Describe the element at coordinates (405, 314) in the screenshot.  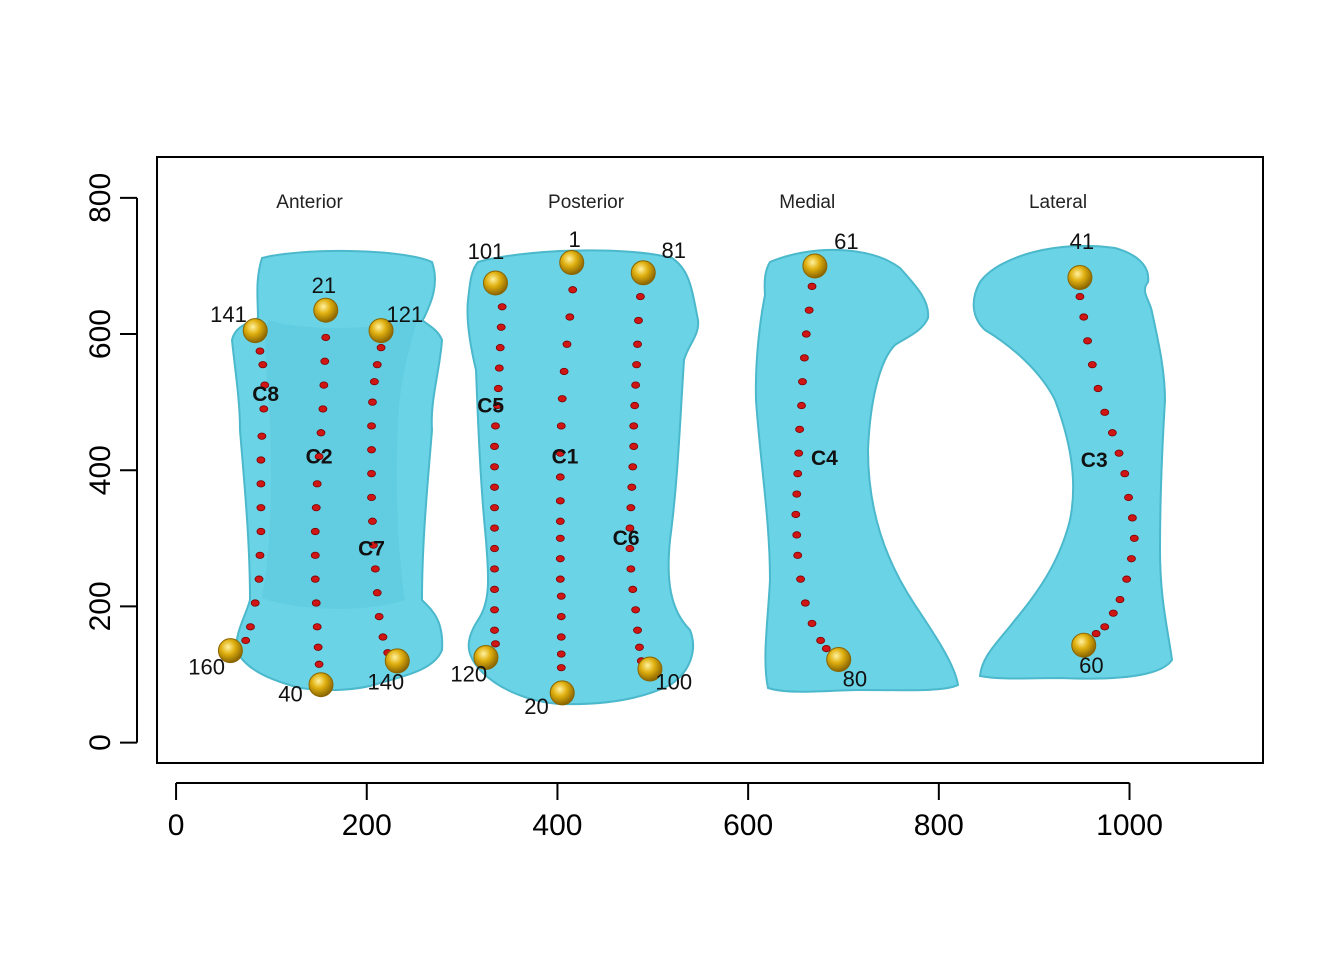
I see `landmark-label-121: 121` at that location.